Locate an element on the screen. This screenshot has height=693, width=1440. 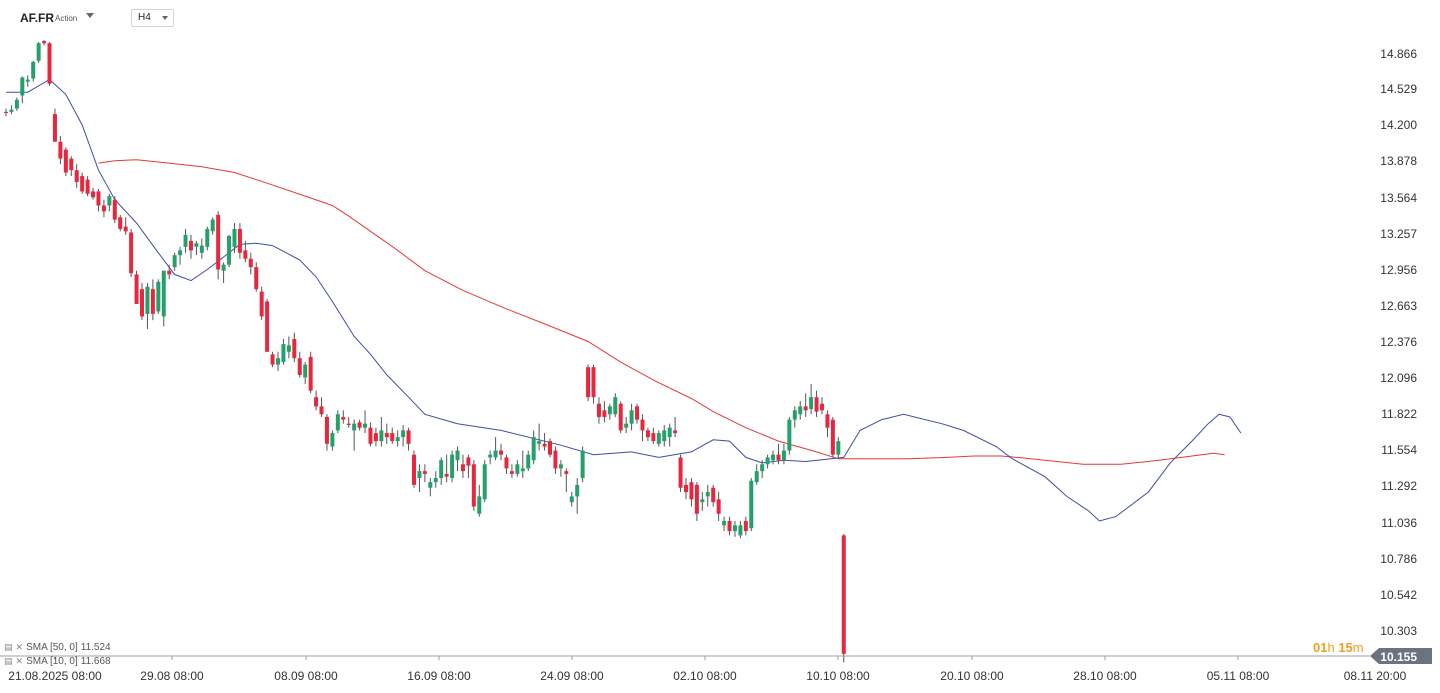
y-tick-label: 11.822 is located at coordinates (1399, 414).